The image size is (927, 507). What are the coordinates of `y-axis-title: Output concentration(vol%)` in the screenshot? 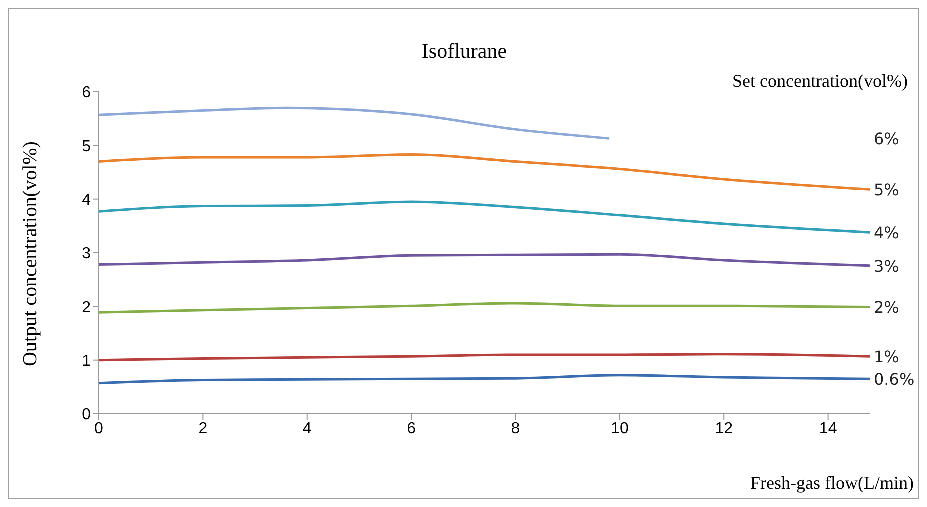 It's located at (31, 254).